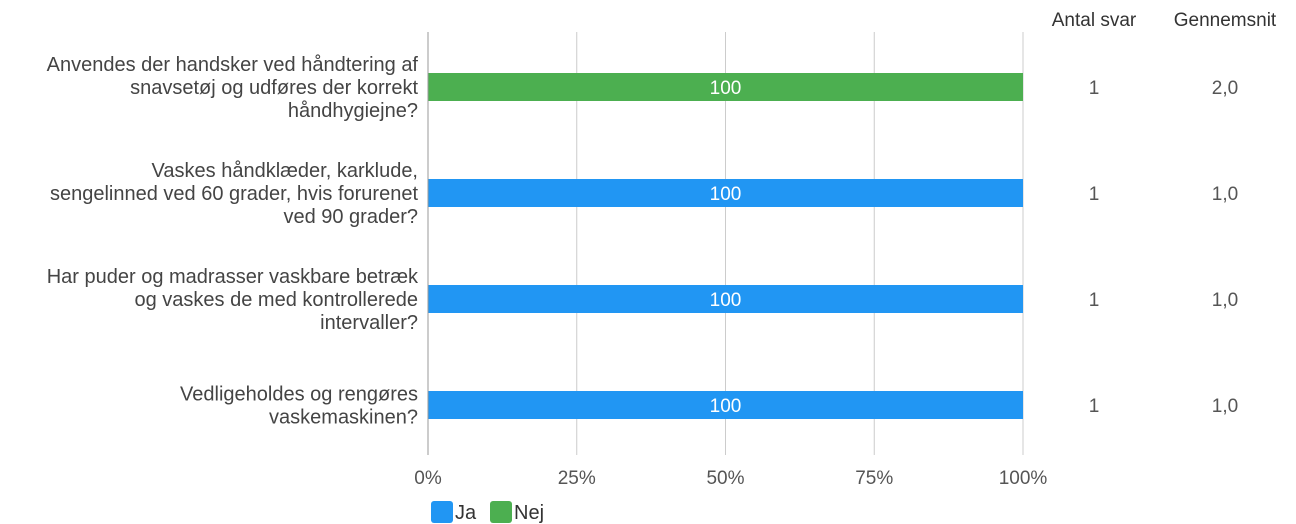 This screenshot has width=1296, height=524. I want to click on x-tick-labels: 0% 25% 50% 75% 100%, so click(730, 478).